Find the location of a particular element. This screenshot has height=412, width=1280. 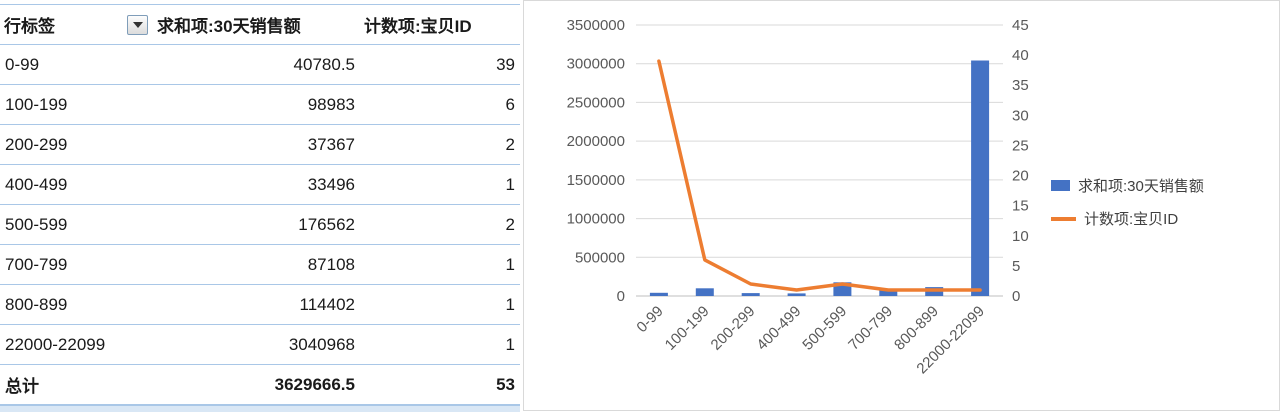

sales-cell: 114402 is located at coordinates (256, 304).